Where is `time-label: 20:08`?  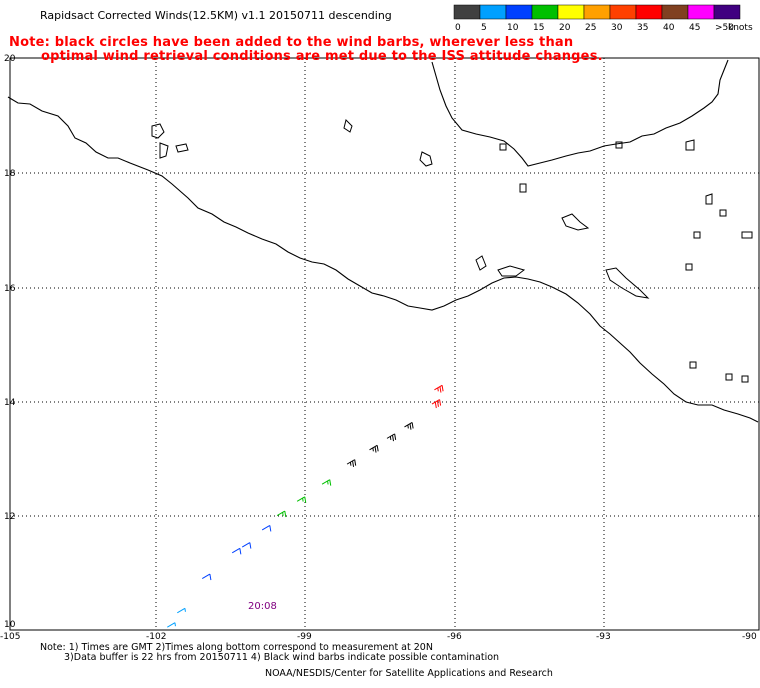 time-label: 20:08 is located at coordinates (262, 606).